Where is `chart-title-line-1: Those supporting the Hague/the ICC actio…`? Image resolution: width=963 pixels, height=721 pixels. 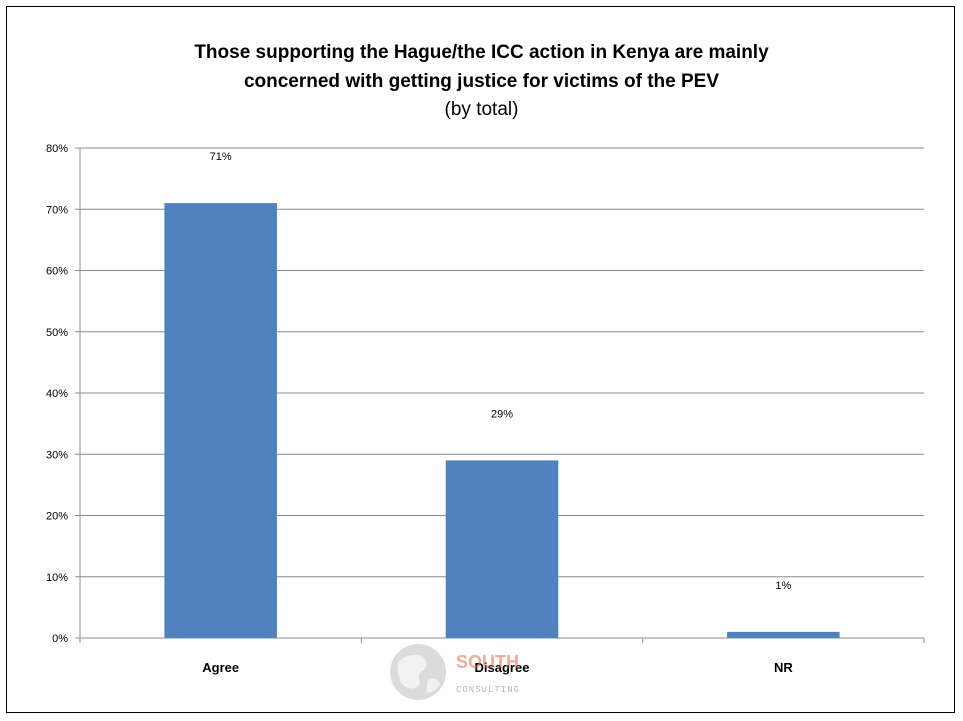 chart-title-line-1: Those supporting the Hague/the ICC actio… is located at coordinates (481, 52).